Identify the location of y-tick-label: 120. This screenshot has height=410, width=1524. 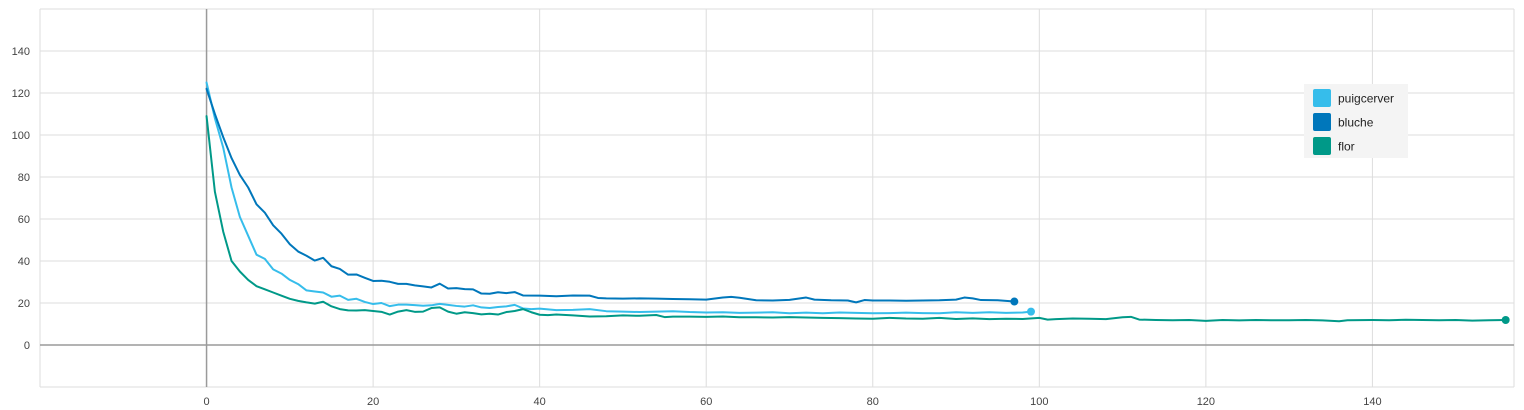
(21, 94).